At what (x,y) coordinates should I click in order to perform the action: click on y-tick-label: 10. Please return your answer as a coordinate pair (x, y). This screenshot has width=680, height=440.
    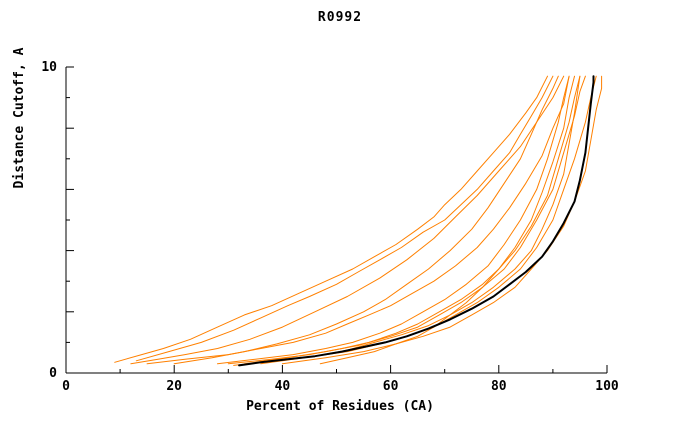
    Looking at the image, I should click on (49, 67).